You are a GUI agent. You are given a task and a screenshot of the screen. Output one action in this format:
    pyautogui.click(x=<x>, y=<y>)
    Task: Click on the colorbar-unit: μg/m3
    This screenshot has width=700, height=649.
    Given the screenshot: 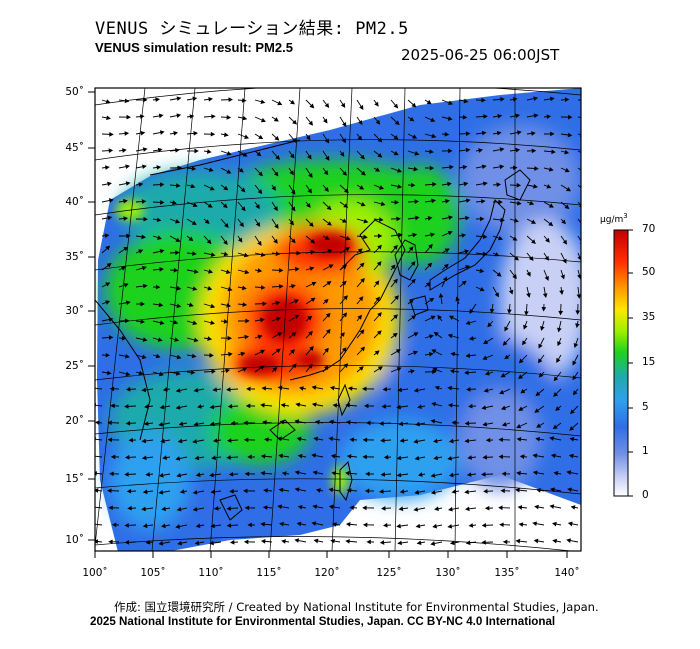 What is the action you would take?
    pyautogui.click(x=614, y=218)
    